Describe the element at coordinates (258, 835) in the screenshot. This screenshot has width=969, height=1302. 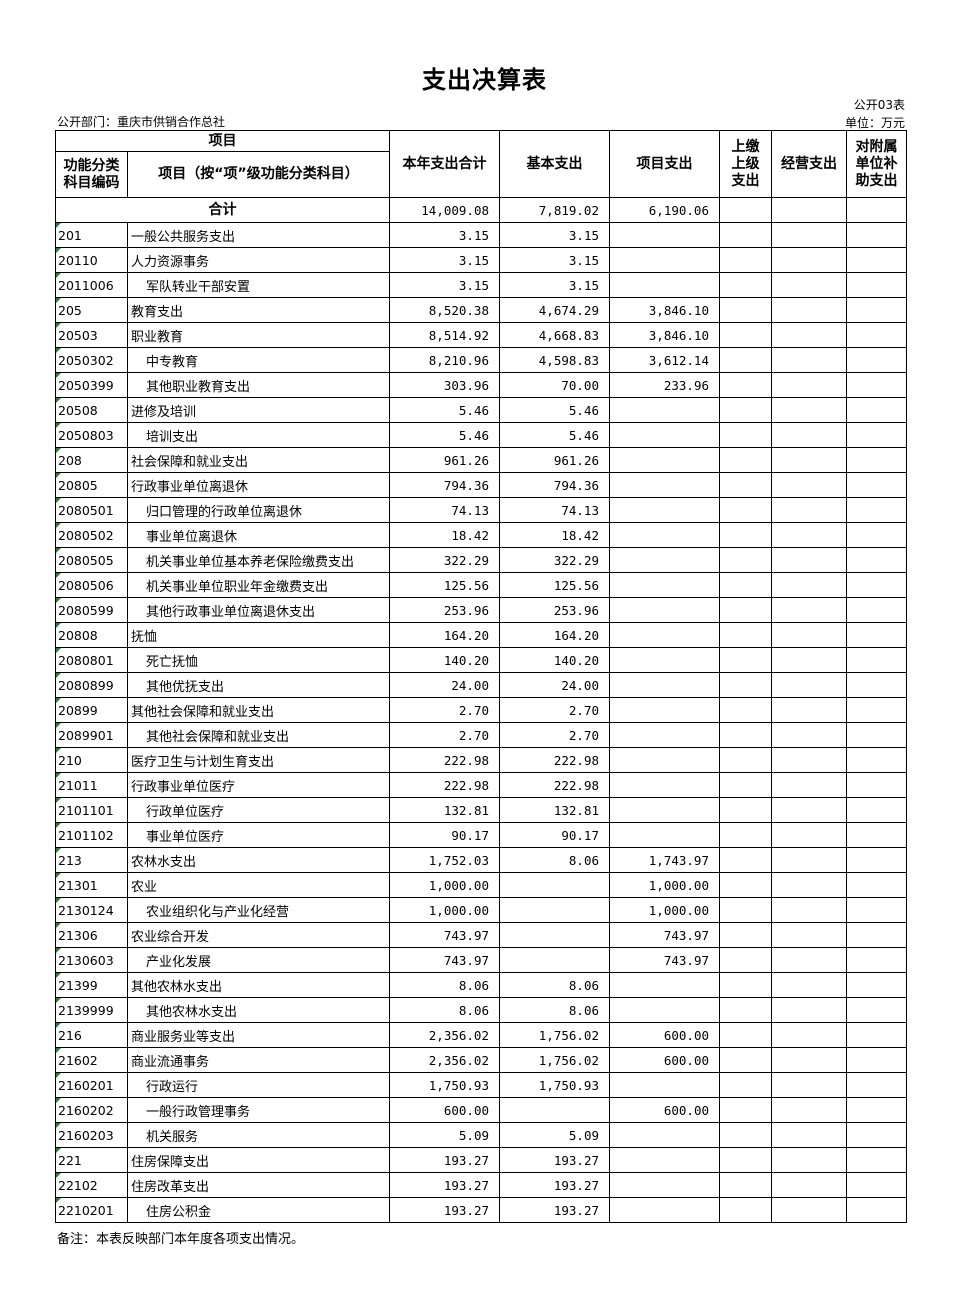
I see `row-name: 事业单位医疗` at that location.